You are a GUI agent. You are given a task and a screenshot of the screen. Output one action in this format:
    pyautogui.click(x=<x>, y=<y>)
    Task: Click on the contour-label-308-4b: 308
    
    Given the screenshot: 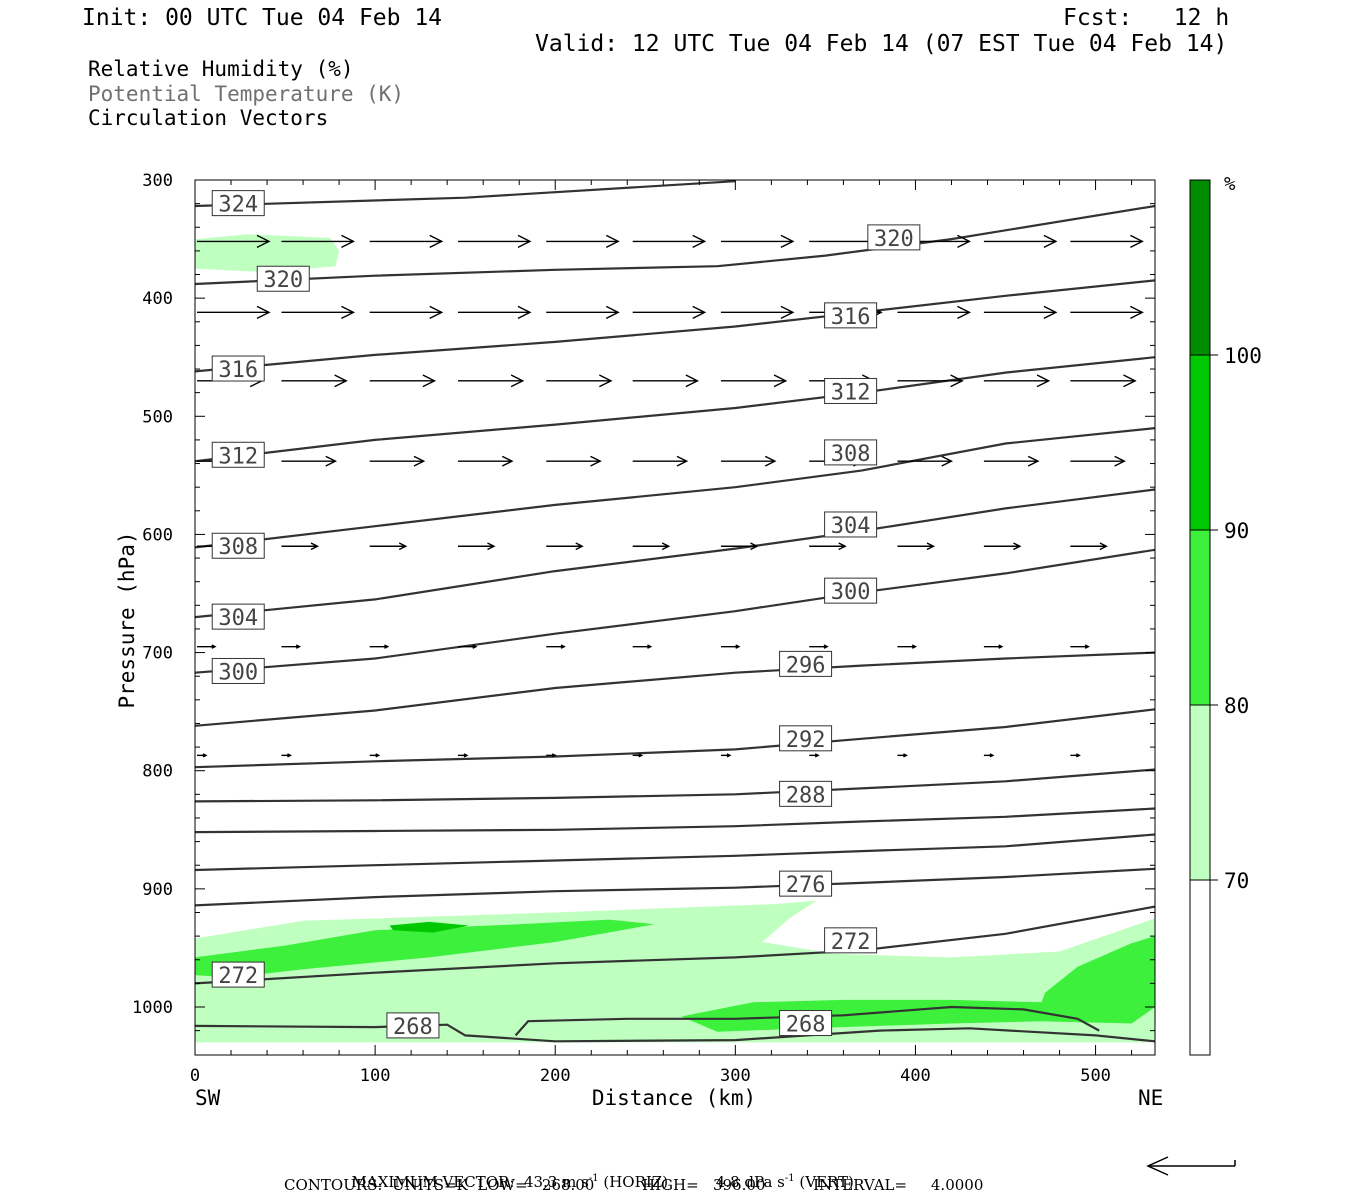 What is the action you would take?
    pyautogui.click(x=851, y=453)
    